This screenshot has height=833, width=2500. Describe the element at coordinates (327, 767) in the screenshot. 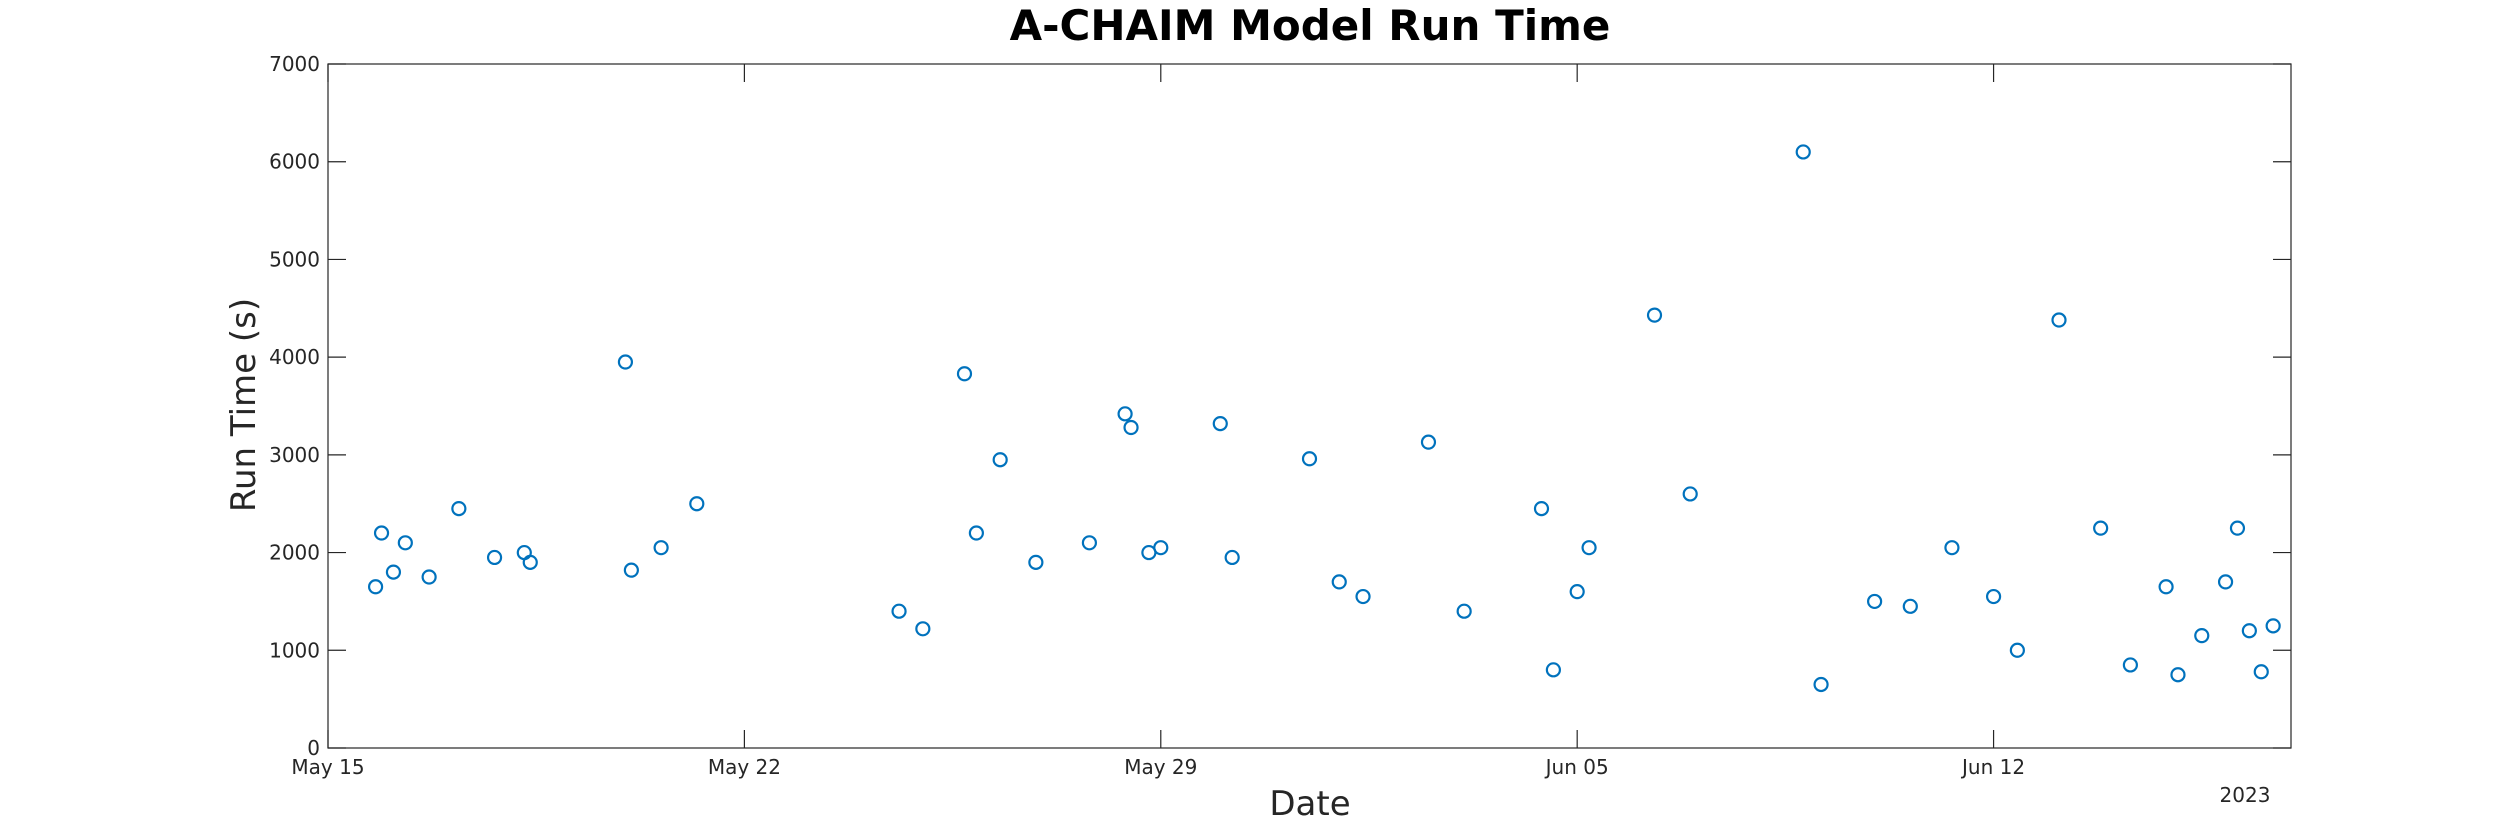

I see `x-tick-label: May 15` at that location.